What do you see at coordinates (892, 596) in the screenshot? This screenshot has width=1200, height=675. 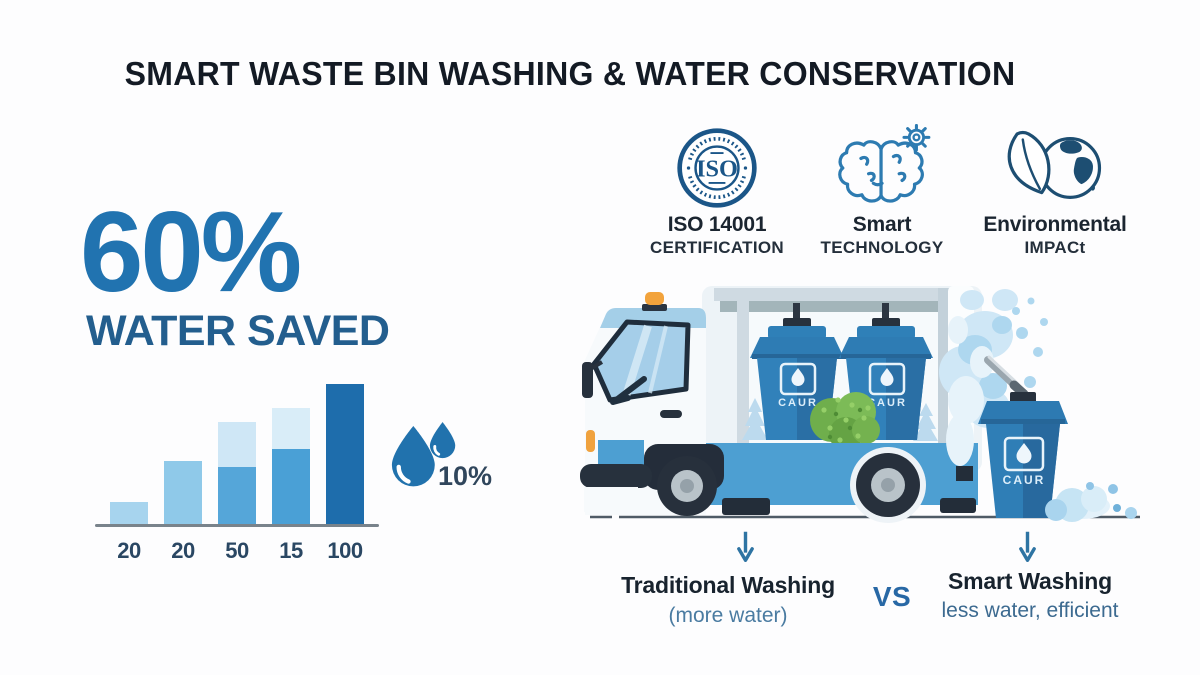 I see `vs-label: VS` at bounding box center [892, 596].